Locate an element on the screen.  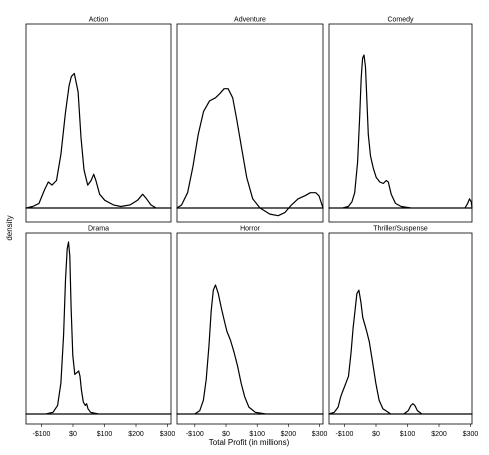
facet-horror: Horror is located at coordinates (250, 324).